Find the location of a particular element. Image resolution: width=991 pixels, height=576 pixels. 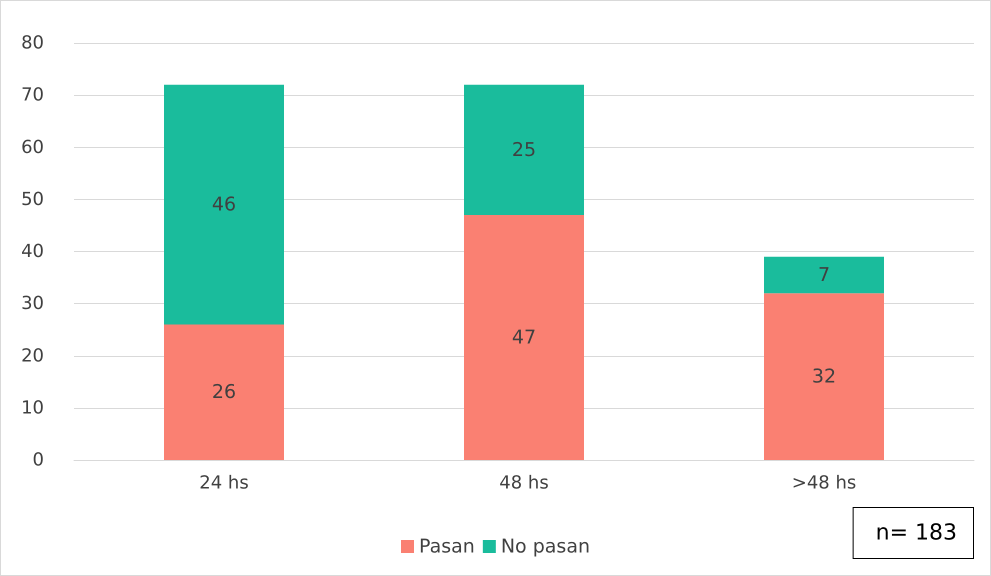

y-tick-label: 10 is located at coordinates (32, 407).